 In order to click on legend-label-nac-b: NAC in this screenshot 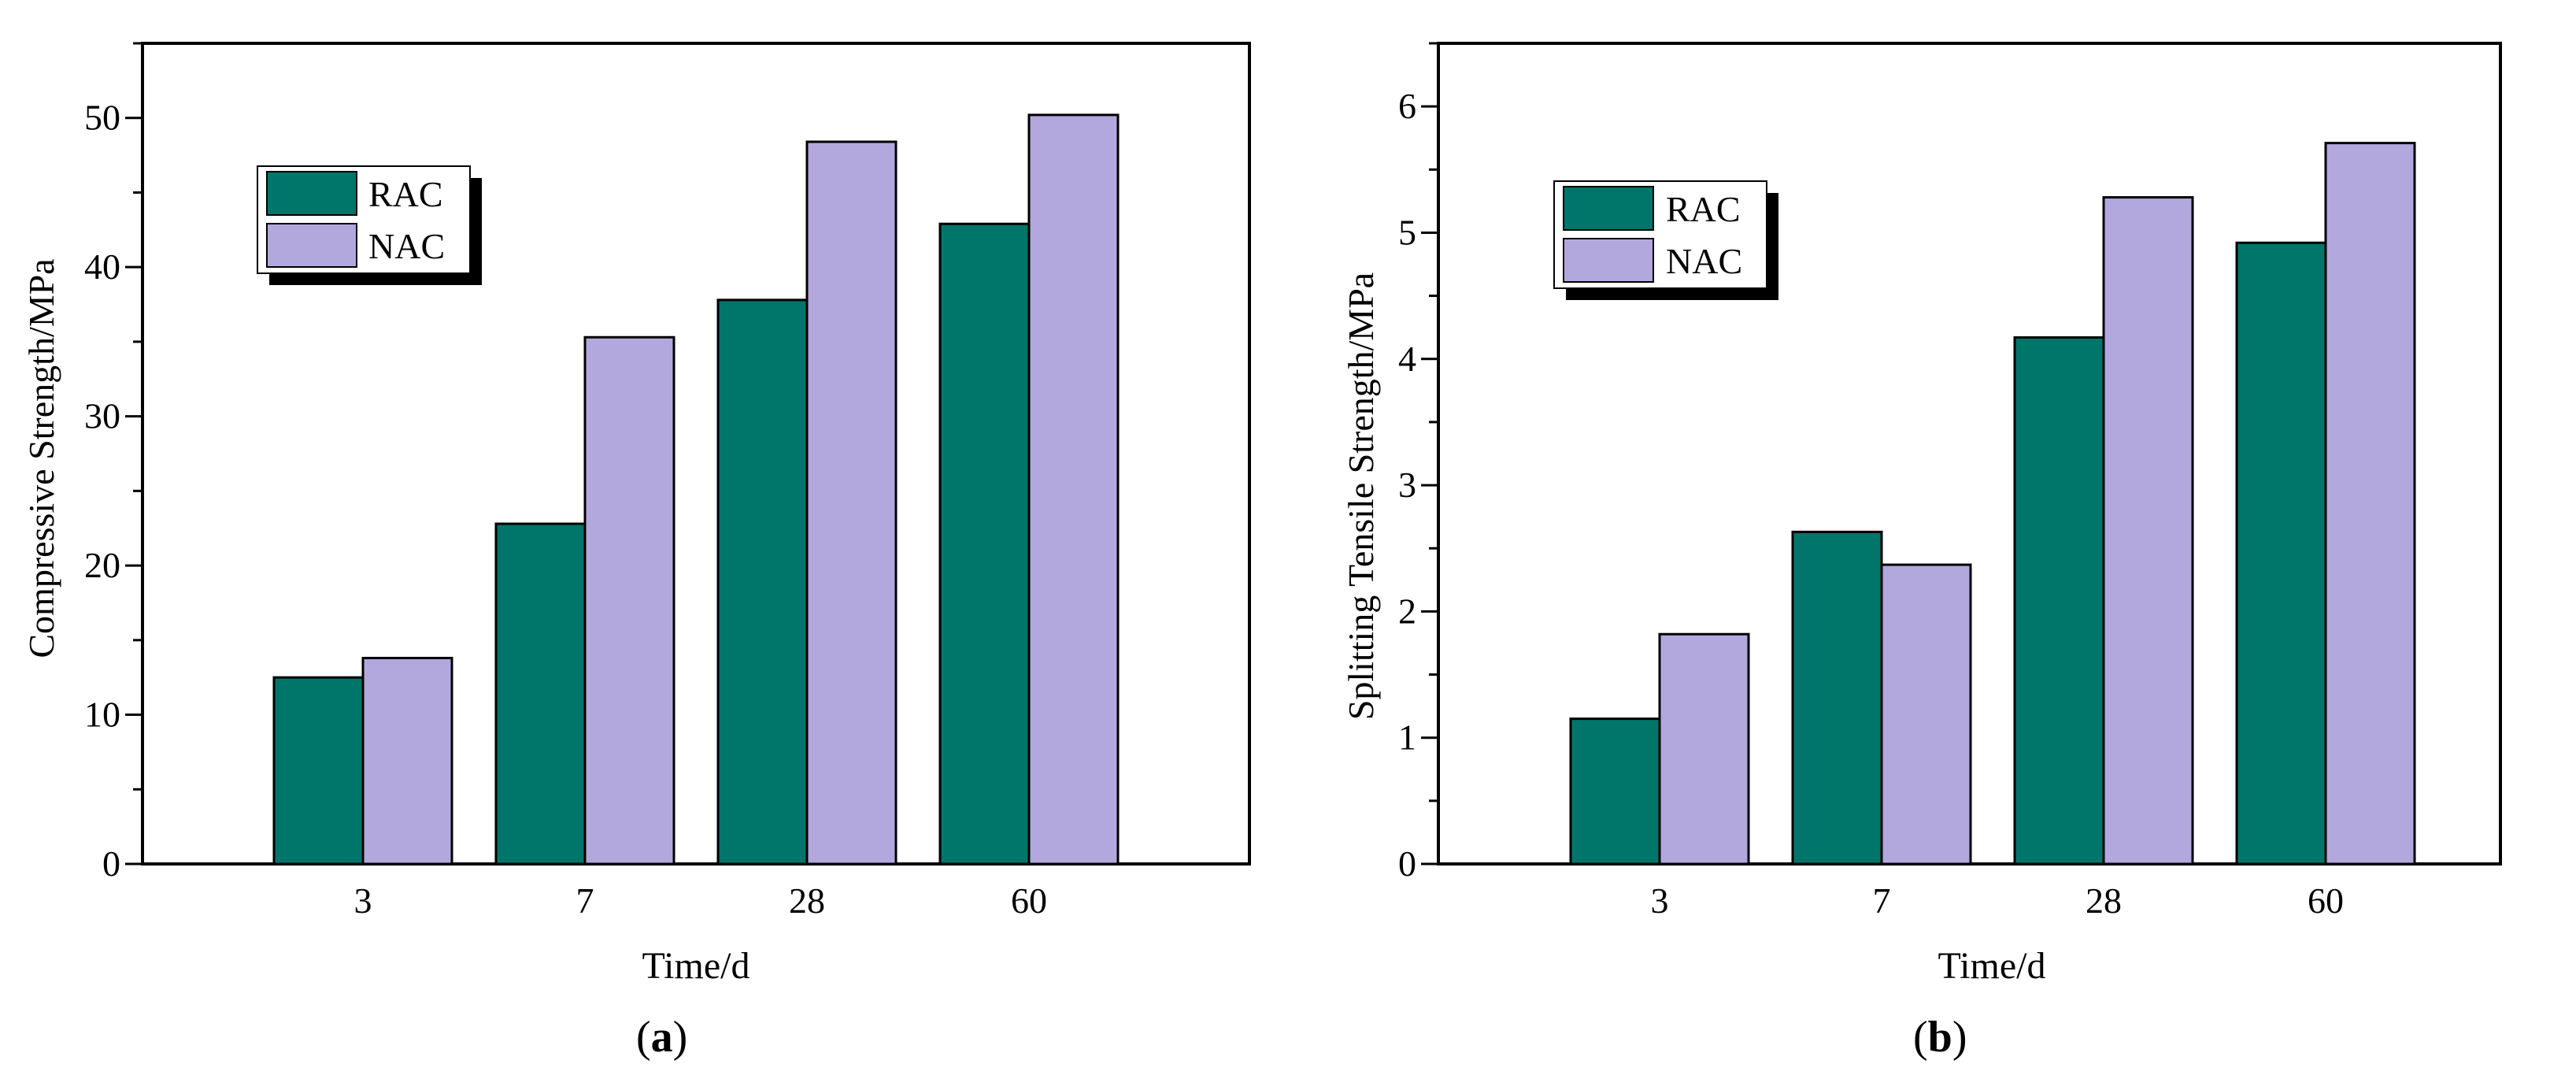, I will do `click(1704, 261)`.